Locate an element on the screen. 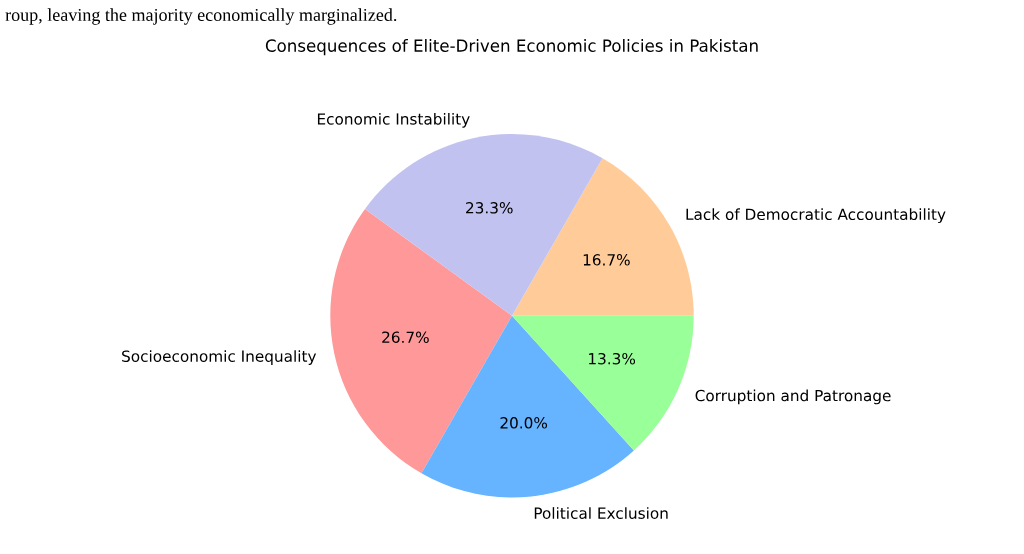 The image size is (1024, 554). chart-title: Consequences of Elite-Driven Economic Policies in Pakistan is located at coordinates (511, 47).